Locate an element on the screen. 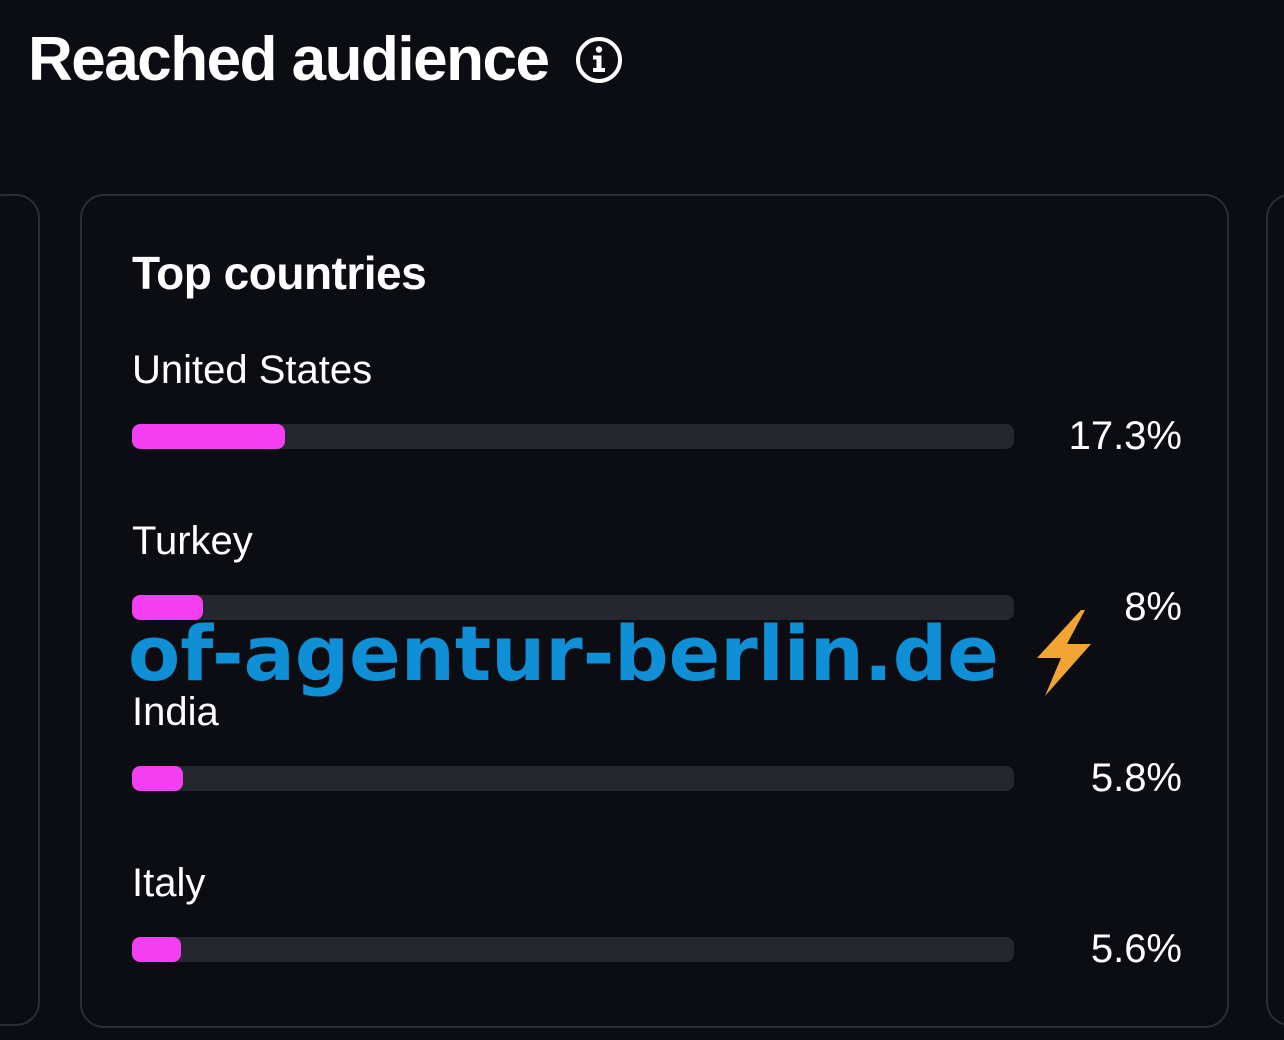  section-header: Reached audience is located at coordinates (326, 60).